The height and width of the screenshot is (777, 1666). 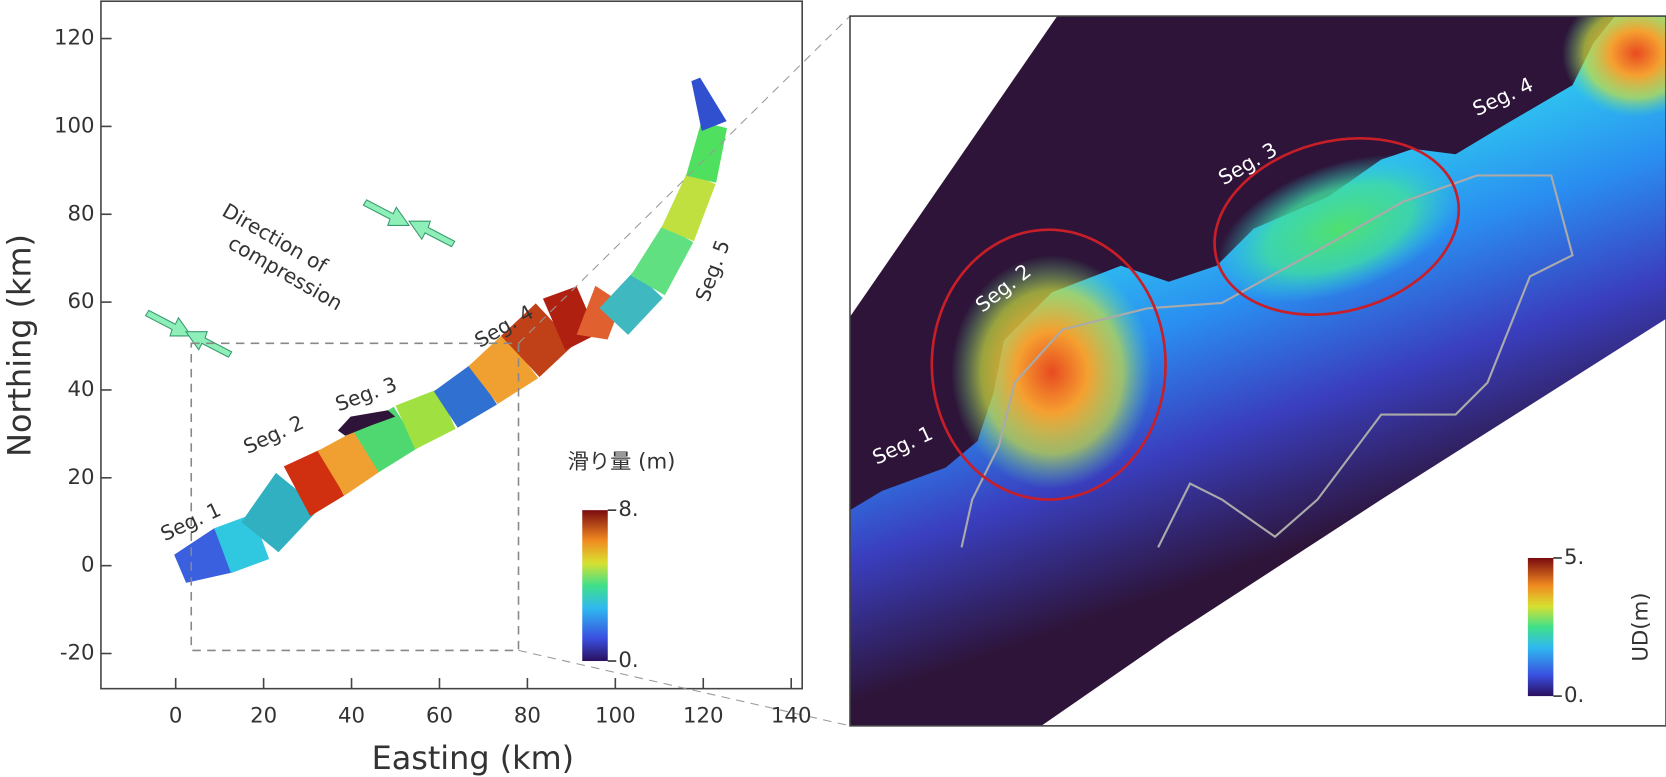 What do you see at coordinates (88, 565) in the screenshot?
I see `y-tick-label: 0` at bounding box center [88, 565].